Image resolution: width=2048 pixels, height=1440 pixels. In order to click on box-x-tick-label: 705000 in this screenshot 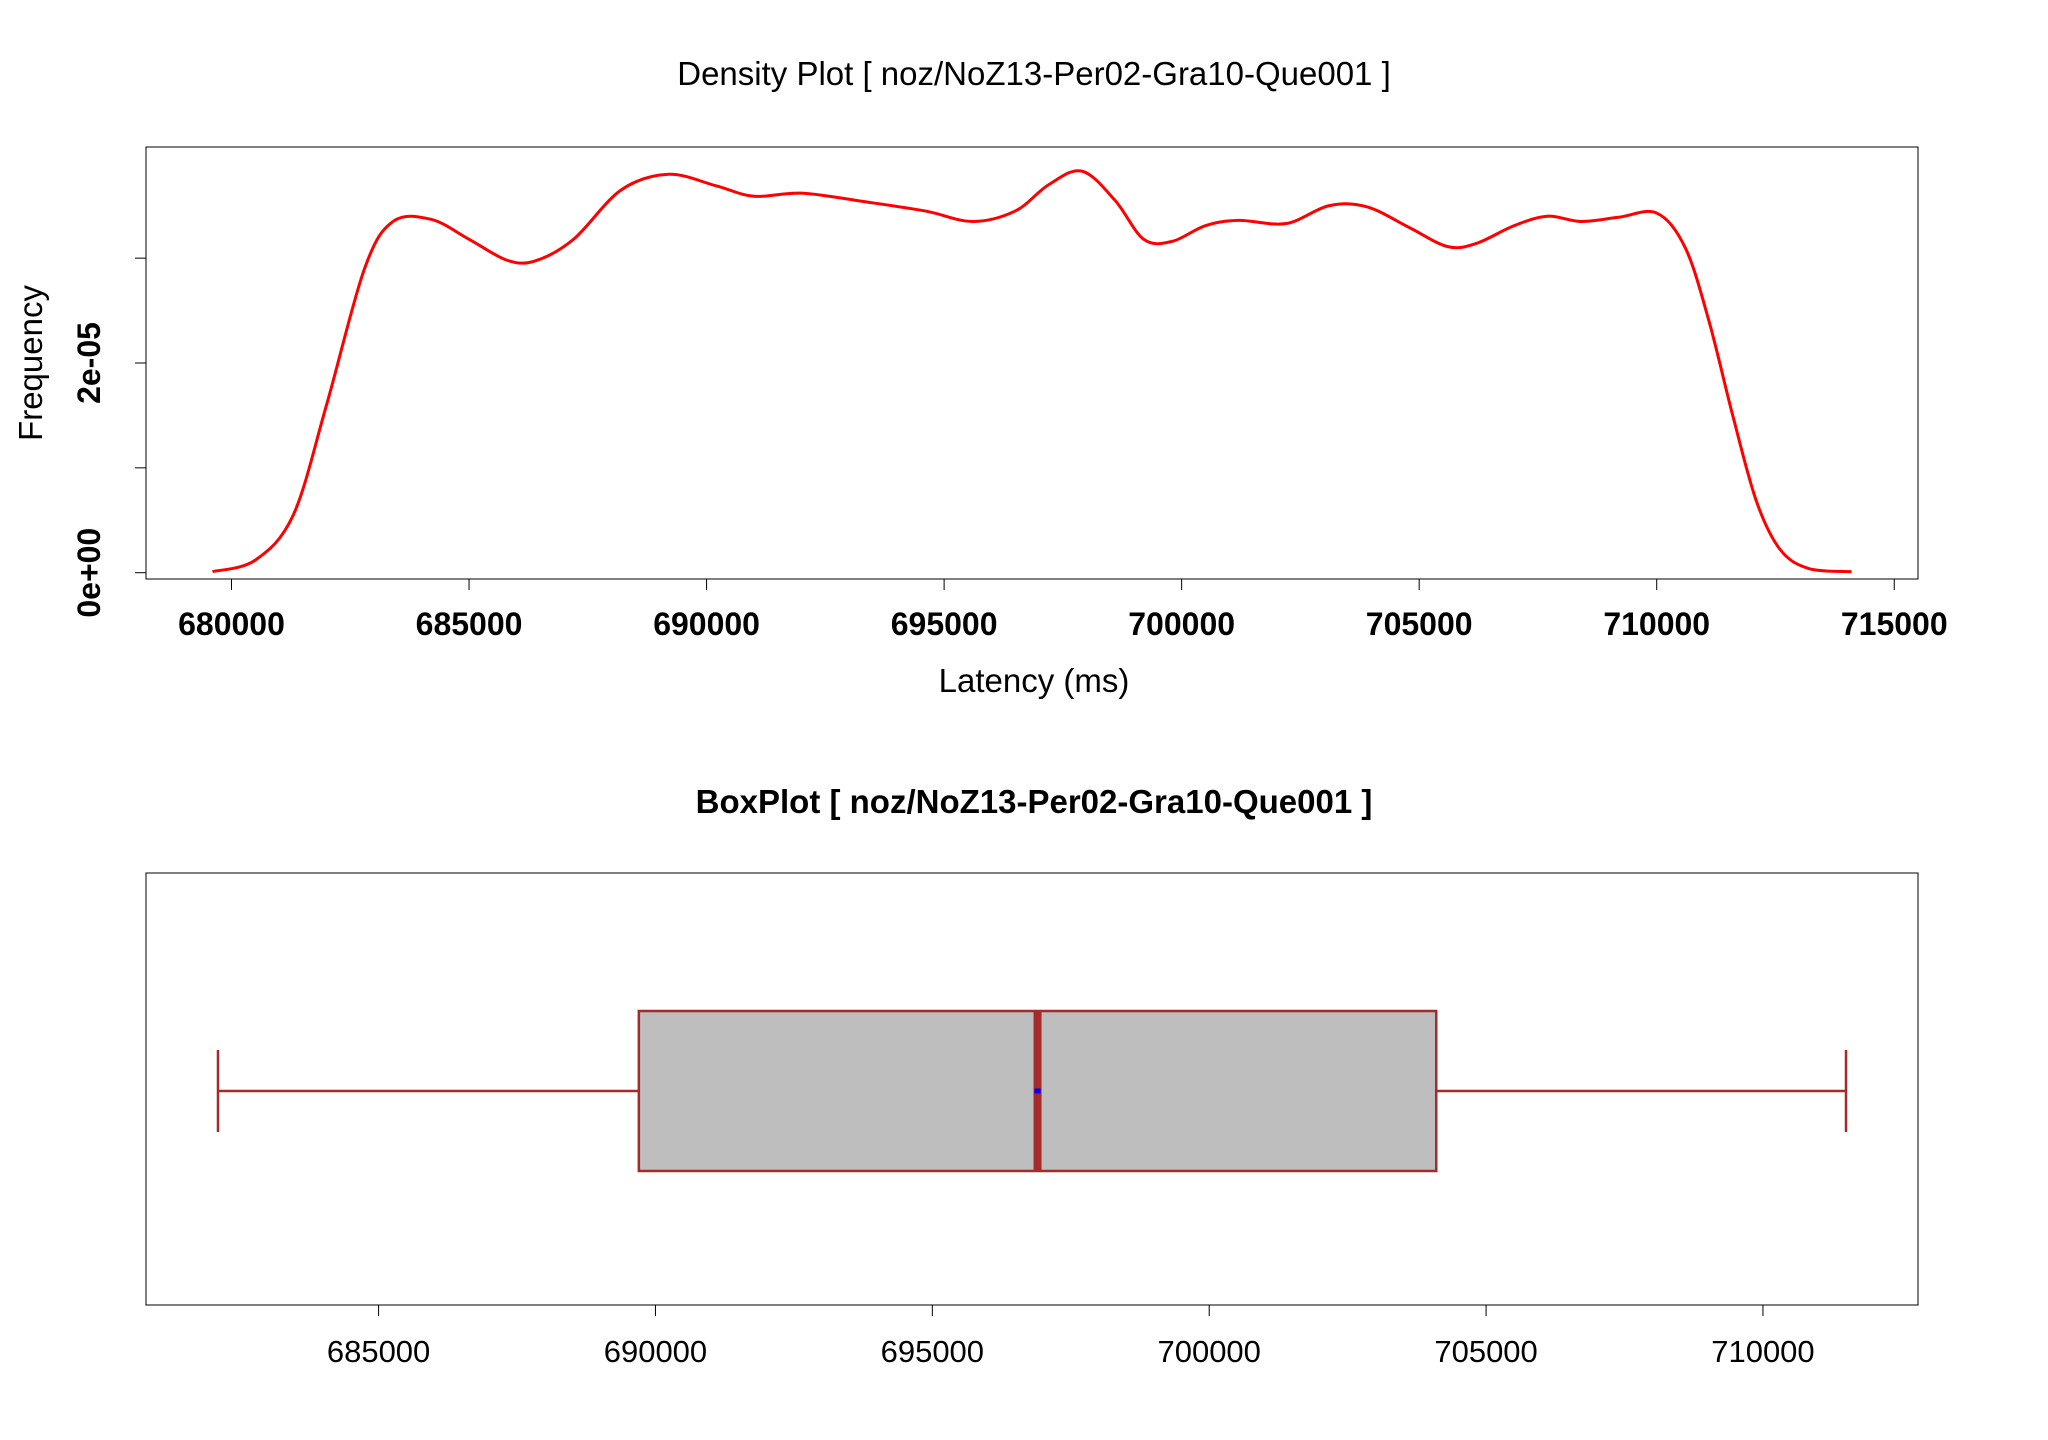, I will do `click(1485, 1351)`.